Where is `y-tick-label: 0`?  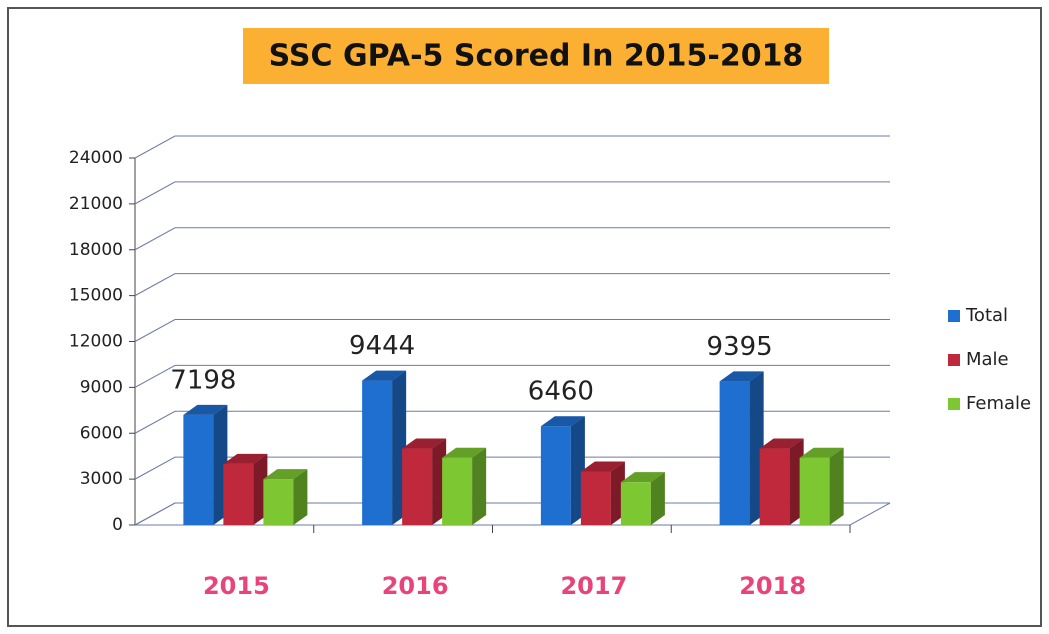 y-tick-label: 0 is located at coordinates (117, 525).